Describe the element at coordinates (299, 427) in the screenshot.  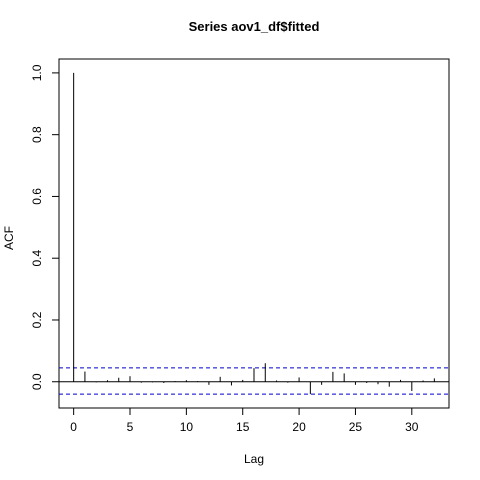
I see `x-tick-label: 20` at that location.